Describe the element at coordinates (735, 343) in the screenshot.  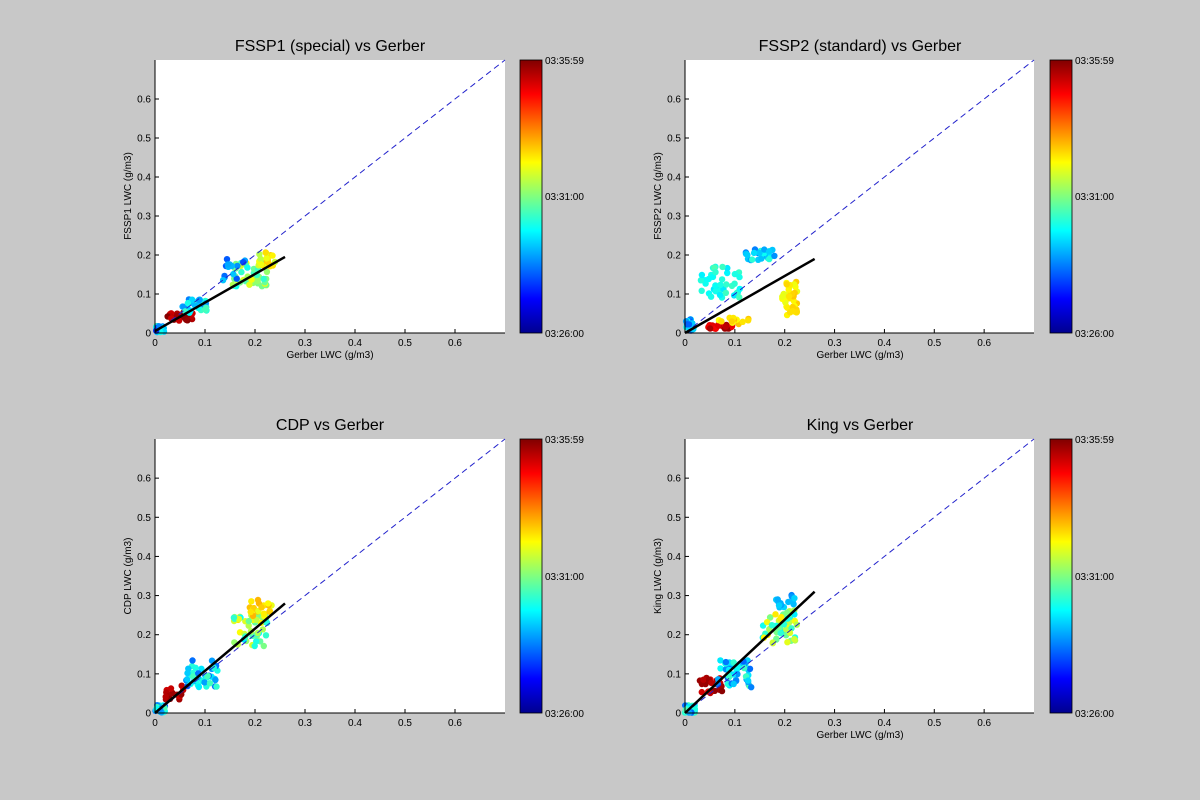
I see `x-tick-label: 0.1` at that location.